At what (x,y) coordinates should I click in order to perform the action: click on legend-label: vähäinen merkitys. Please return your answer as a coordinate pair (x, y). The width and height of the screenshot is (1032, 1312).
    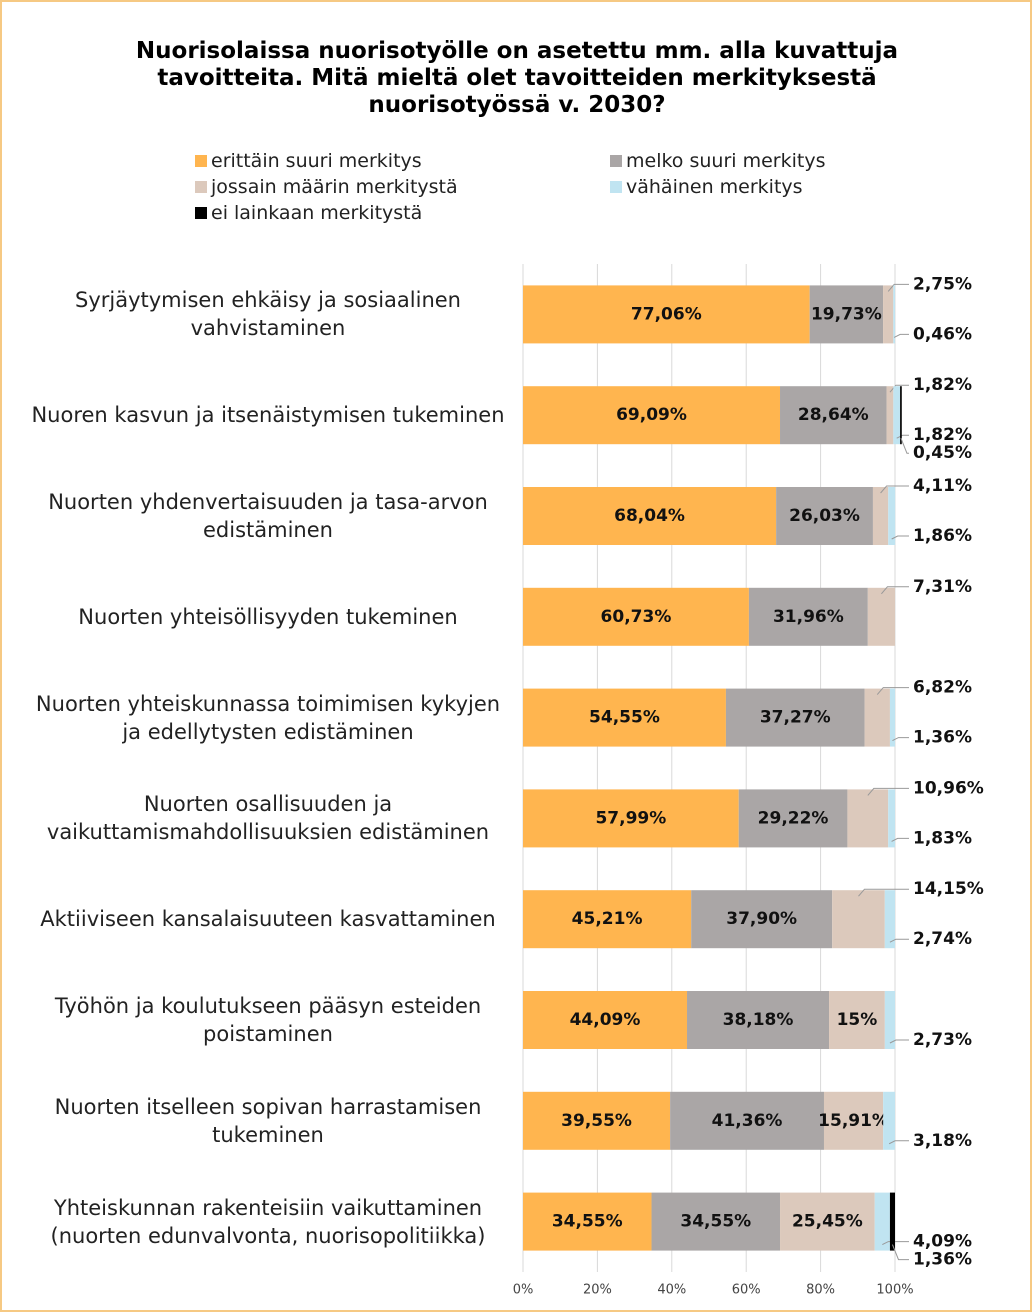
    Looking at the image, I should click on (714, 187).